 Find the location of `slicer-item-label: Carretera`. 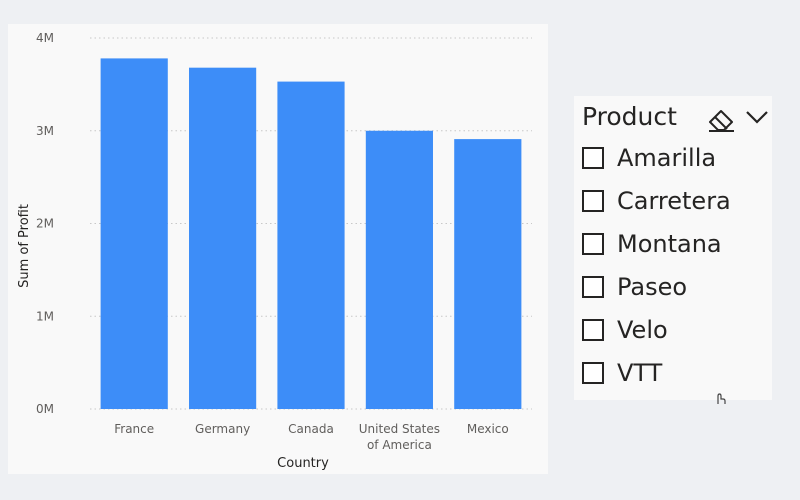

slicer-item-label: Carretera is located at coordinates (674, 200).